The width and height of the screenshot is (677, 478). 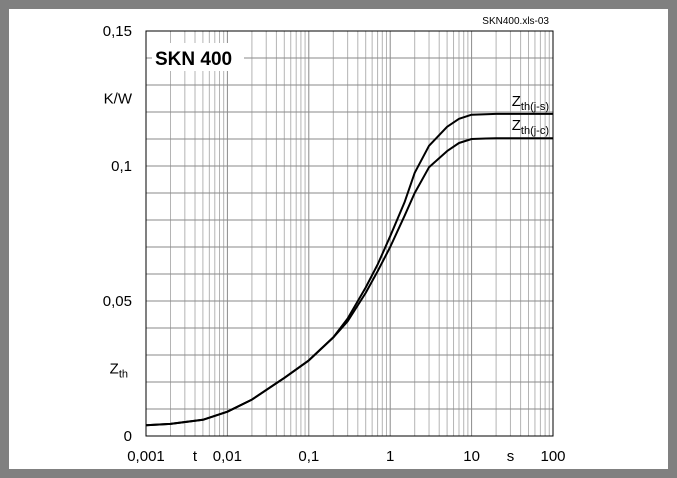 I want to click on chart-title: SKN 400, so click(x=193, y=59).